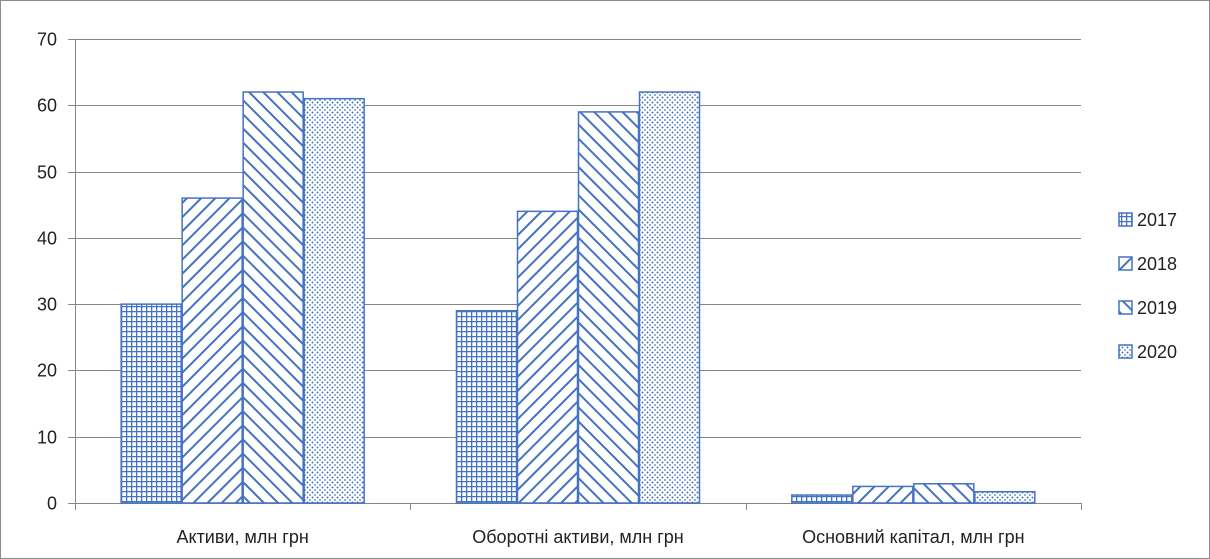 Image resolution: width=1210 pixels, height=559 pixels. I want to click on x-category-label: Оборотні активи, млн грн, so click(577, 537).